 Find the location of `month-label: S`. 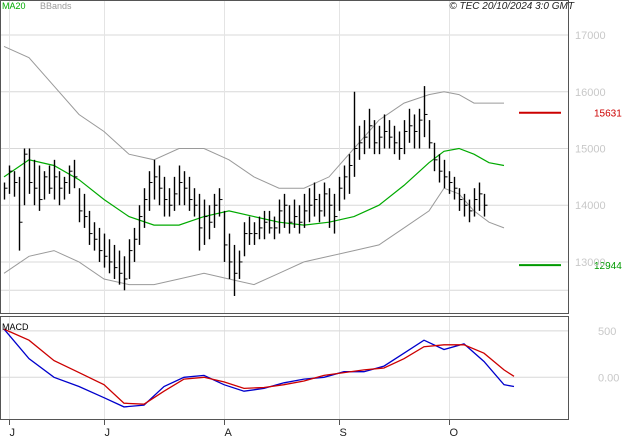

month-label: S is located at coordinates (343, 433).